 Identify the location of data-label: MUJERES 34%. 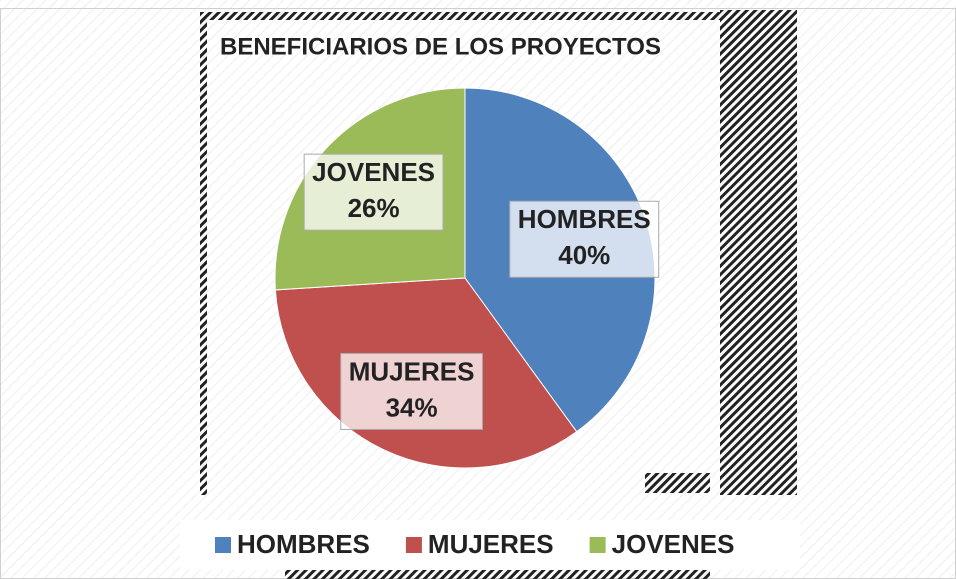
(411, 391).